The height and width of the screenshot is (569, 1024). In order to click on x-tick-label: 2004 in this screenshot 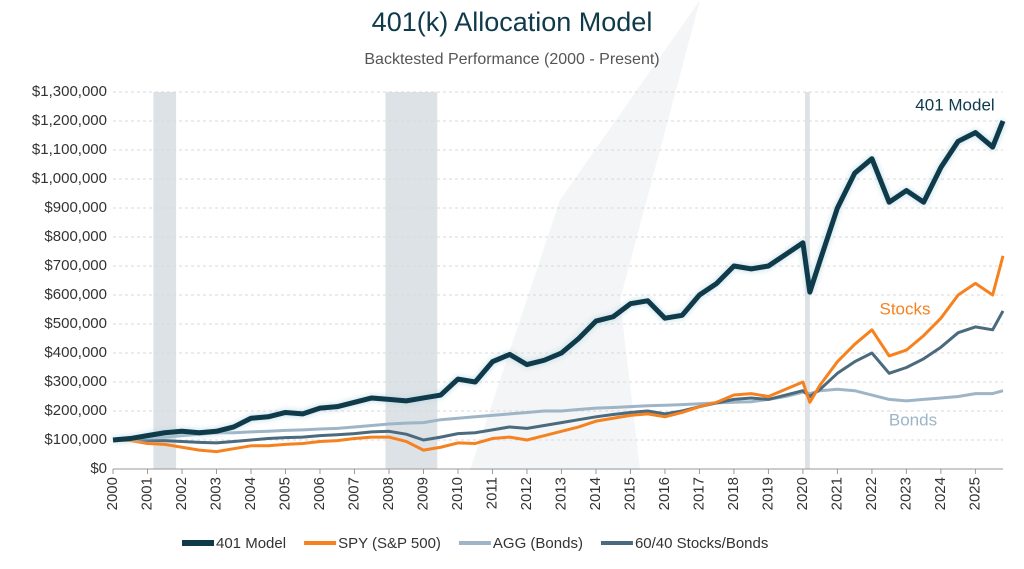, I will do `click(250, 493)`.